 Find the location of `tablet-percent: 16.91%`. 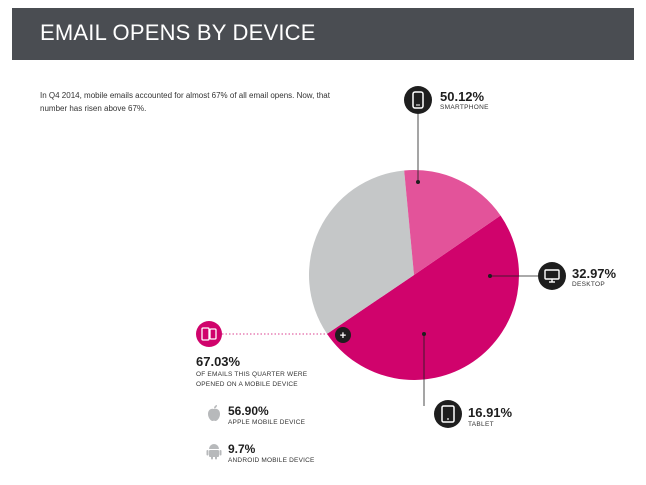

tablet-percent: 16.91% is located at coordinates (490, 412).